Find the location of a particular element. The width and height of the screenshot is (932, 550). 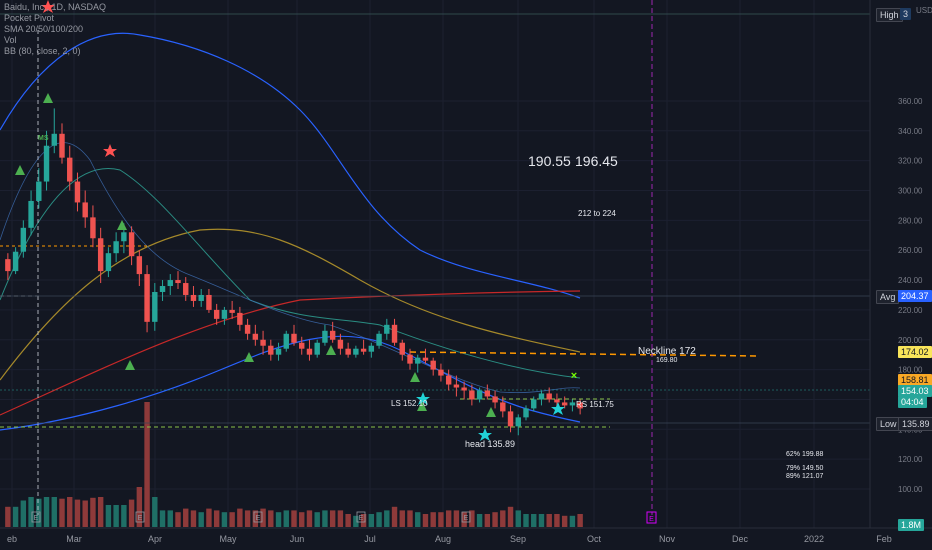

currency-label: USD is located at coordinates (924, 10).